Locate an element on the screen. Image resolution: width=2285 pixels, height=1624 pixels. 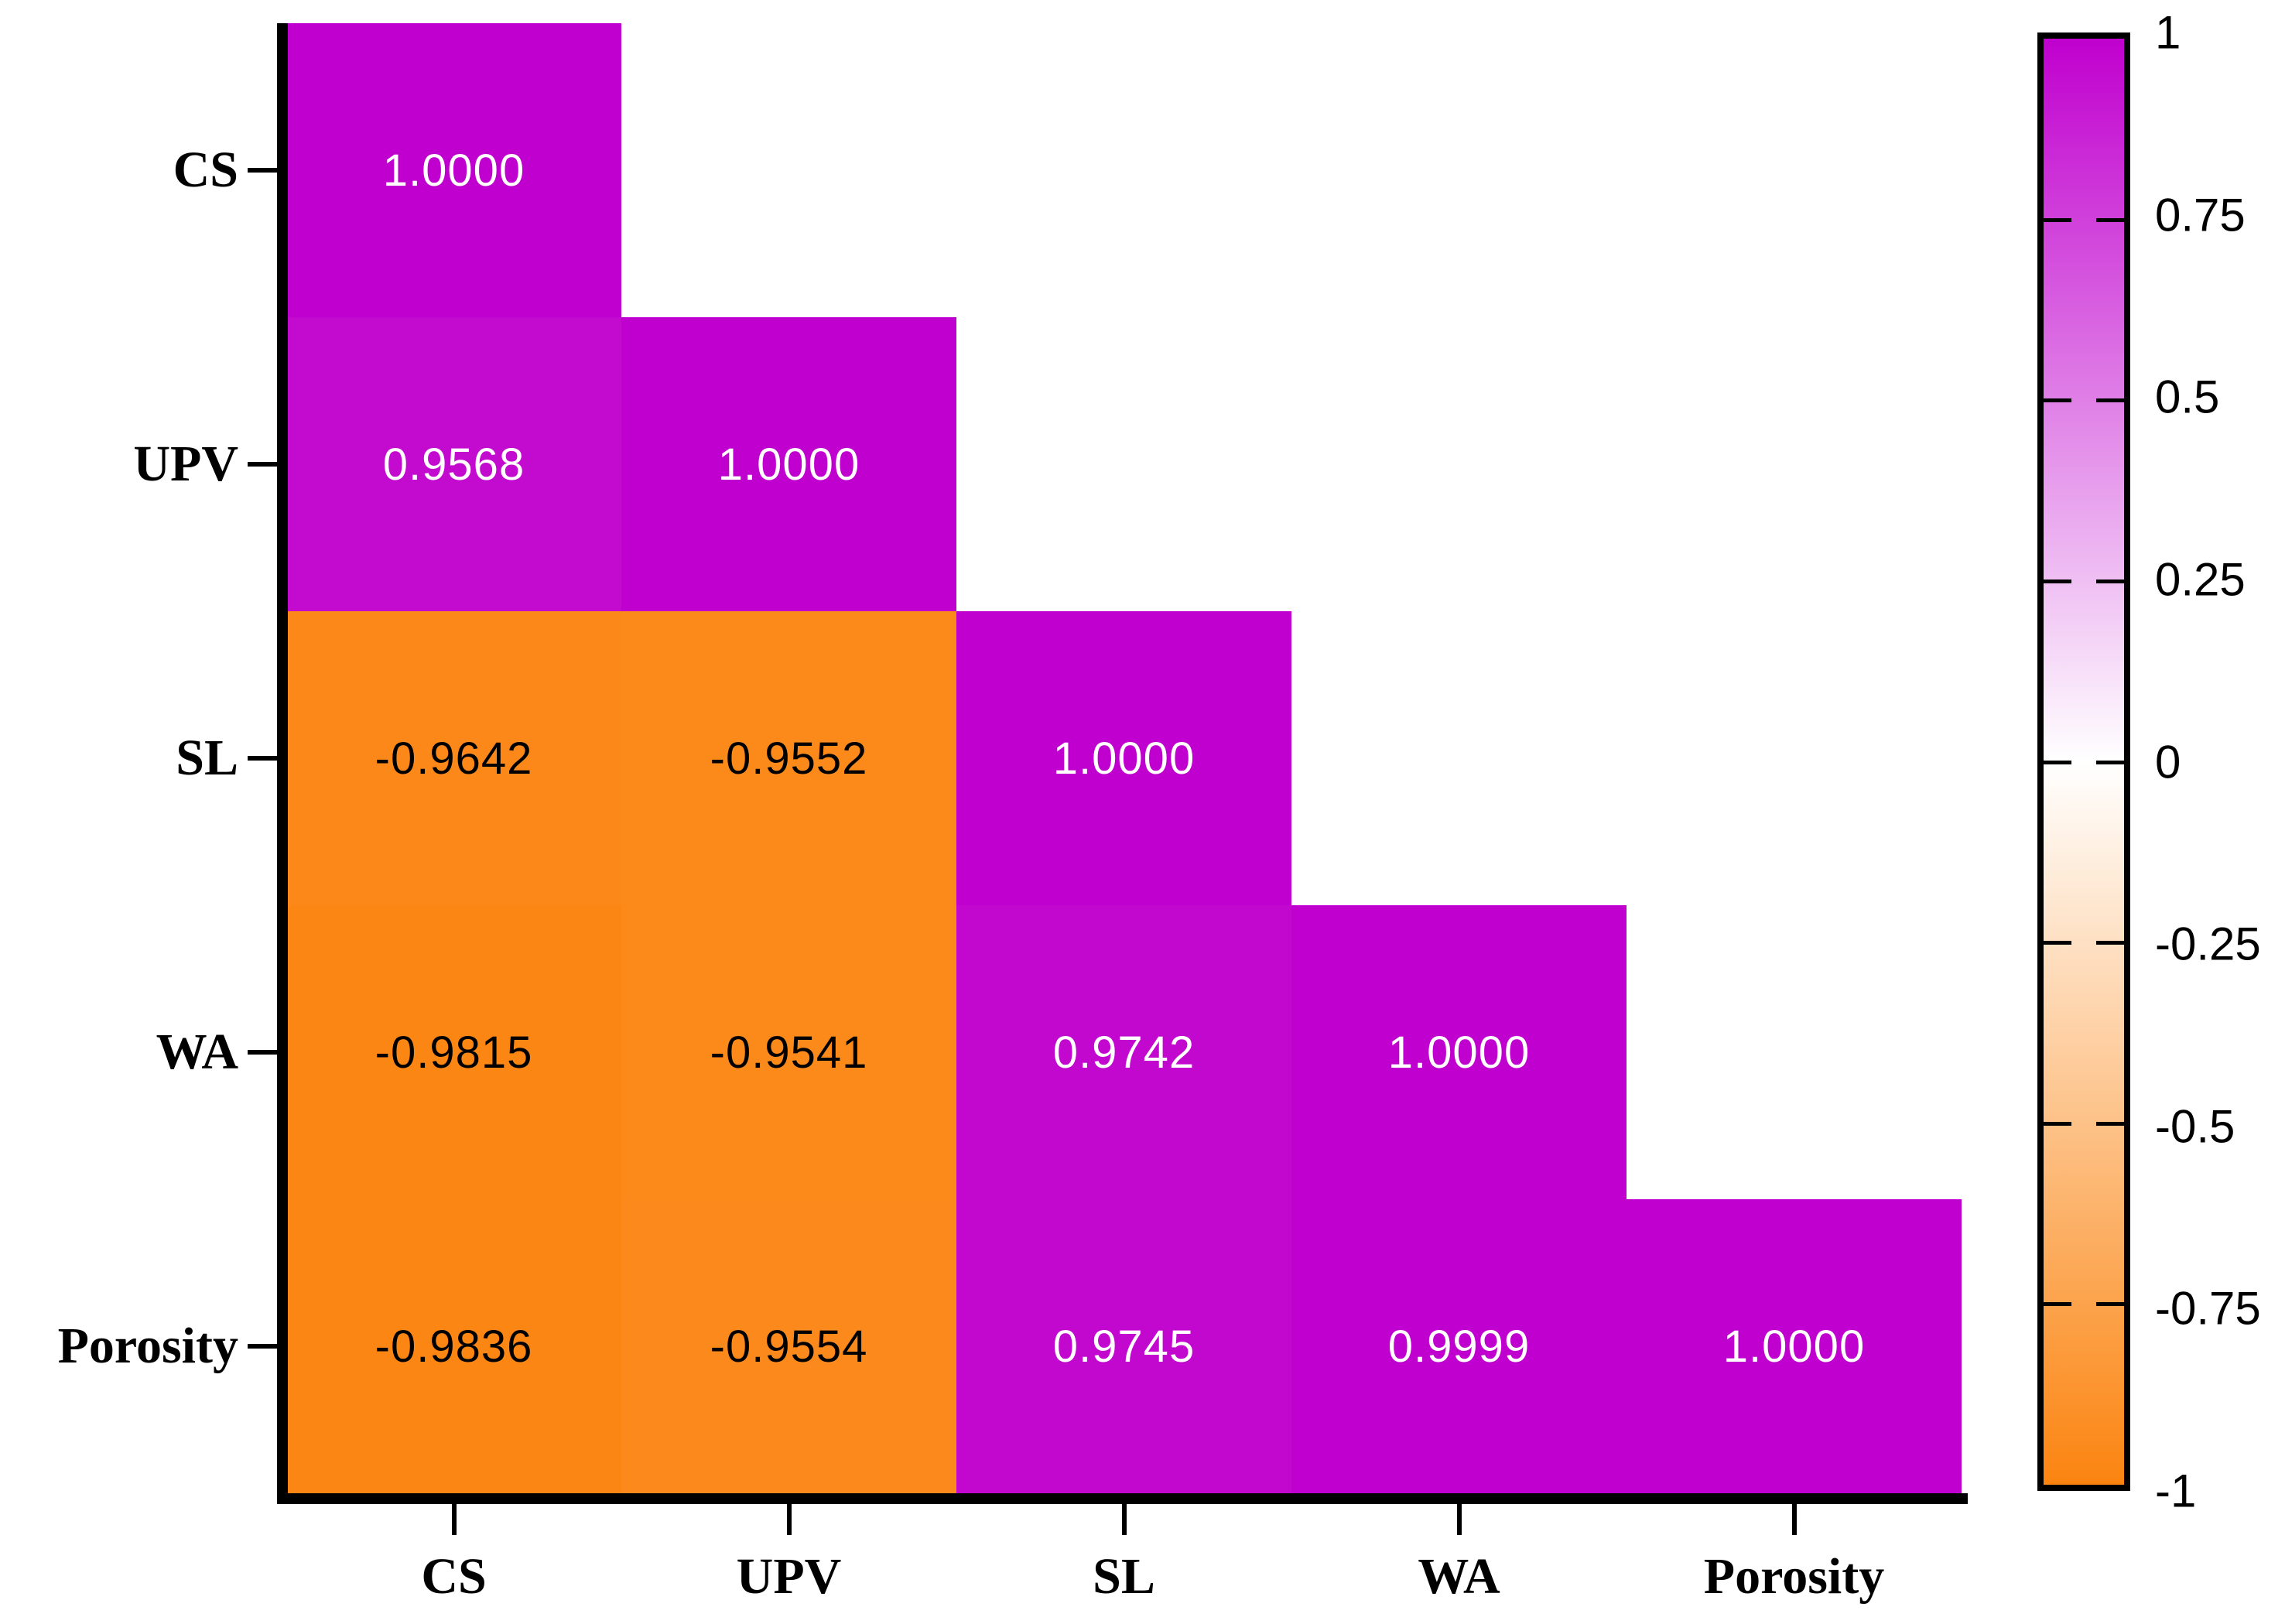
y-tick-Porosity is located at coordinates (262, 1346).